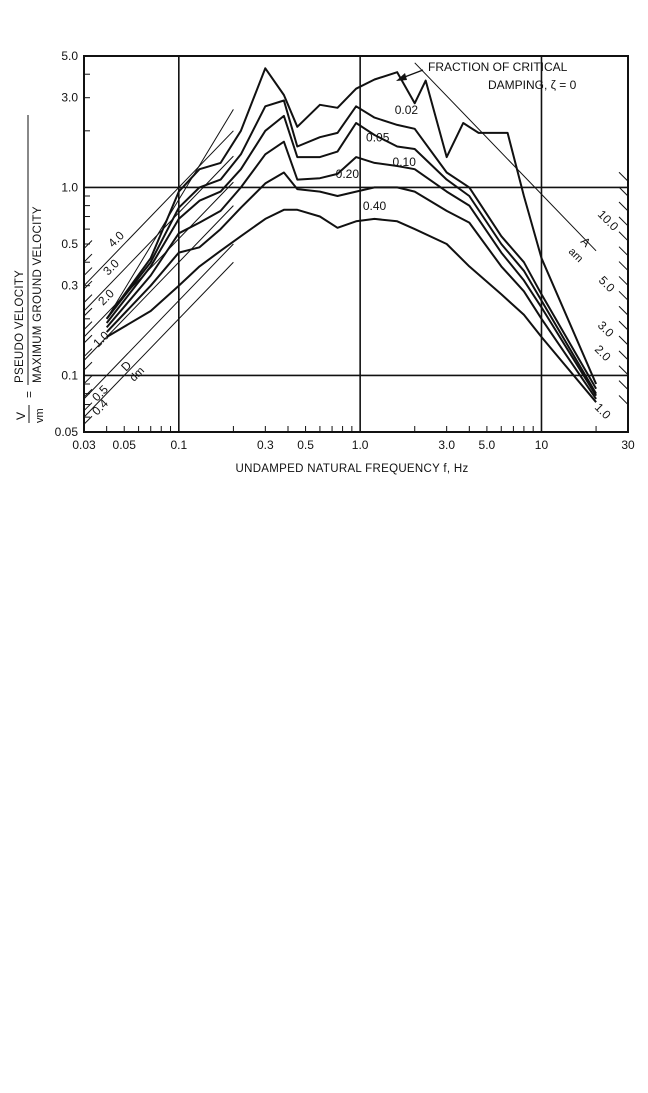 The height and width of the screenshot is (1093, 648). I want to click on curve-label: 0.02, so click(407, 110).